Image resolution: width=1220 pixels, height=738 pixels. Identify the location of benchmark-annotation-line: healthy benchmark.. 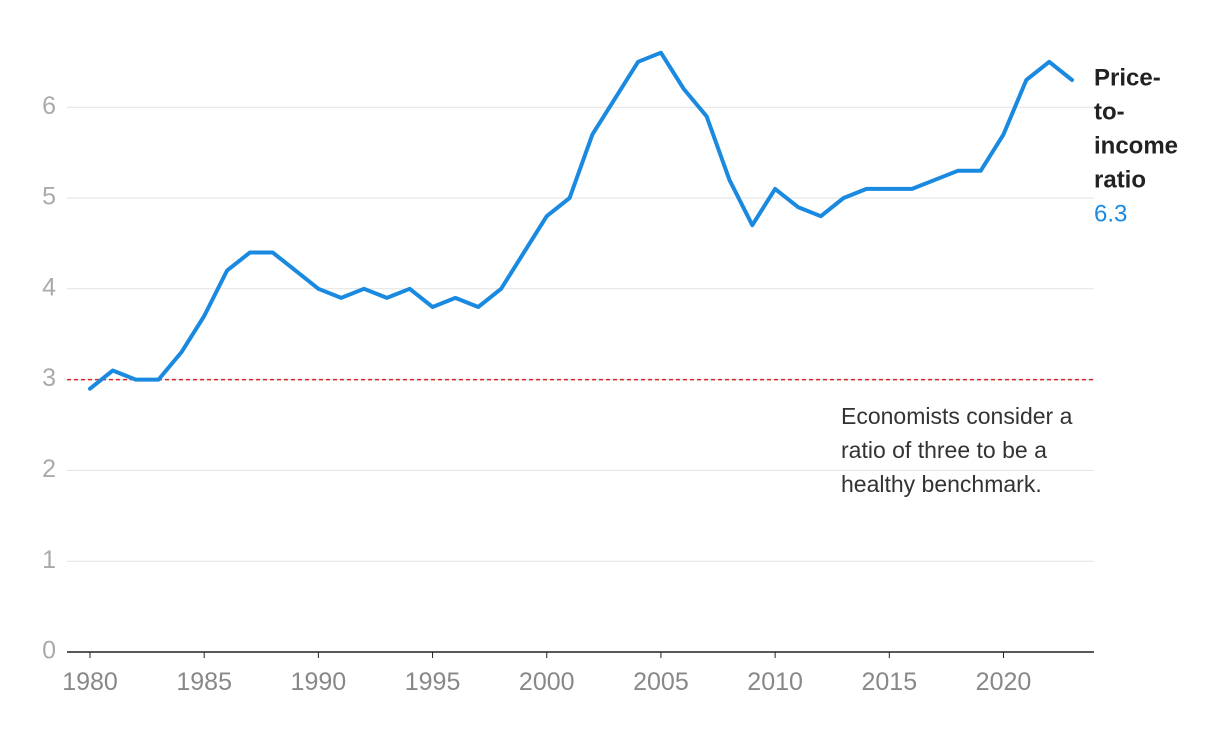
(941, 484).